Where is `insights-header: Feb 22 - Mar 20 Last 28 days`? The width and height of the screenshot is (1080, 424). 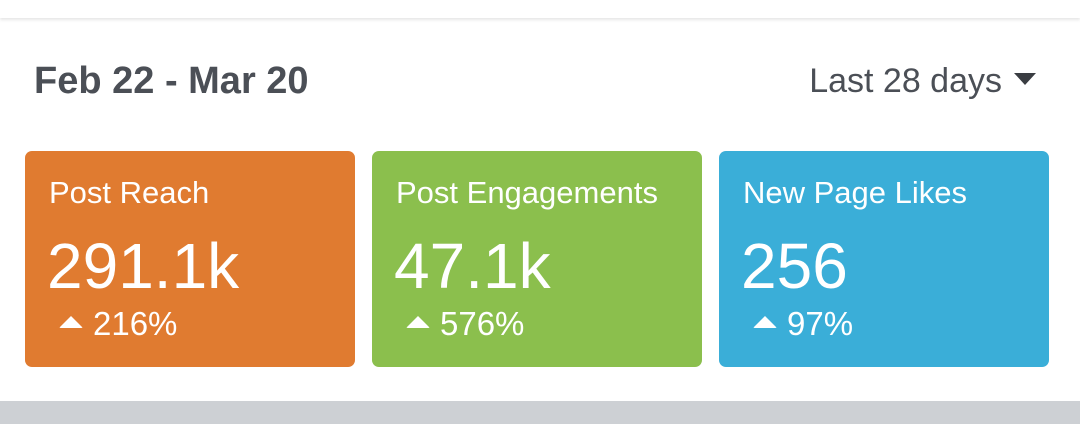 insights-header: Feb 22 - Mar 20 Last 28 days is located at coordinates (535, 81).